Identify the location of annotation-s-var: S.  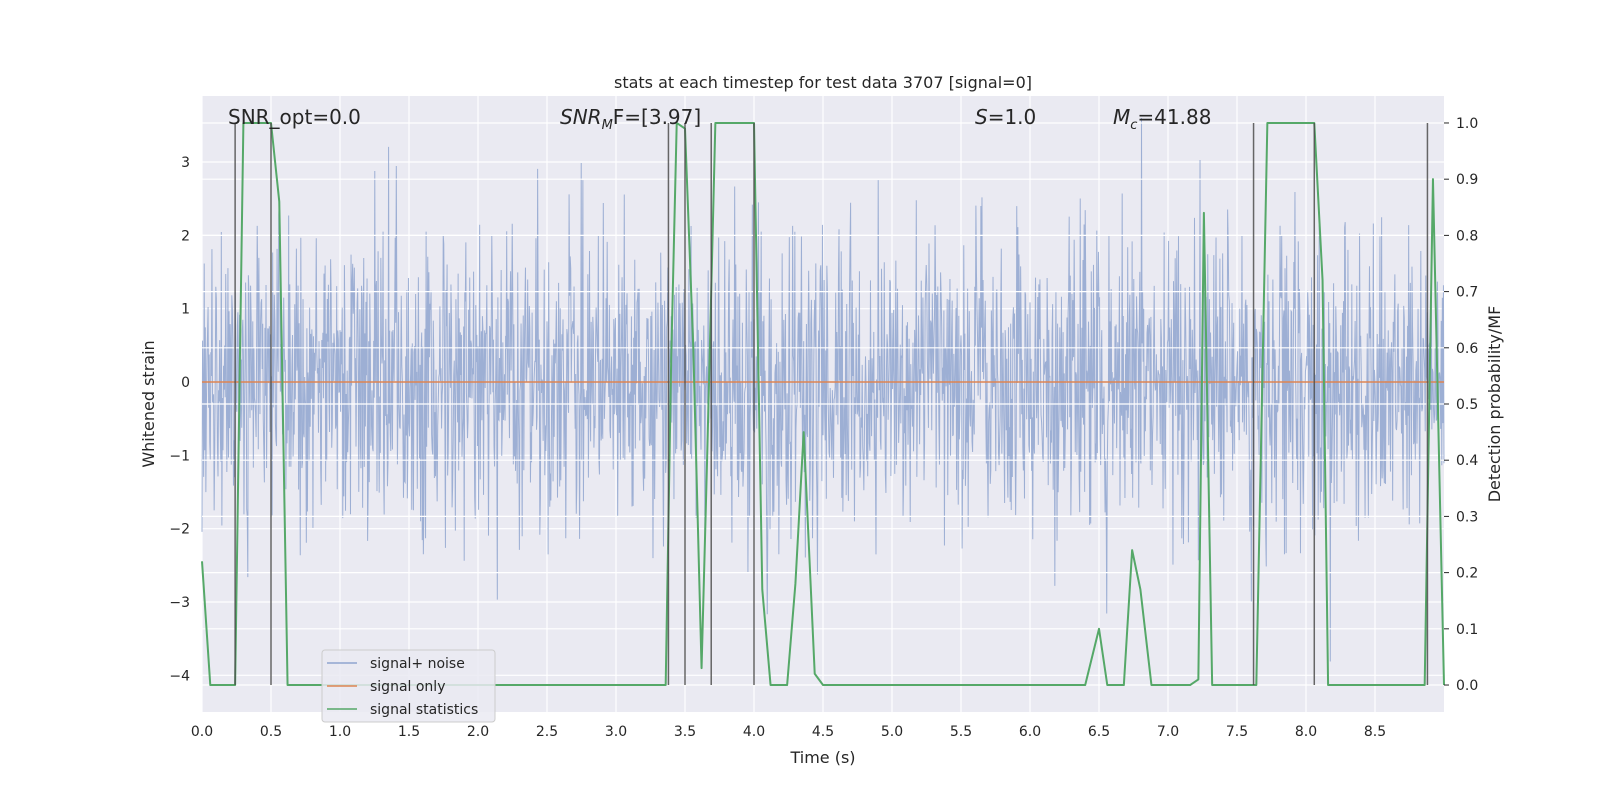
(981, 117).